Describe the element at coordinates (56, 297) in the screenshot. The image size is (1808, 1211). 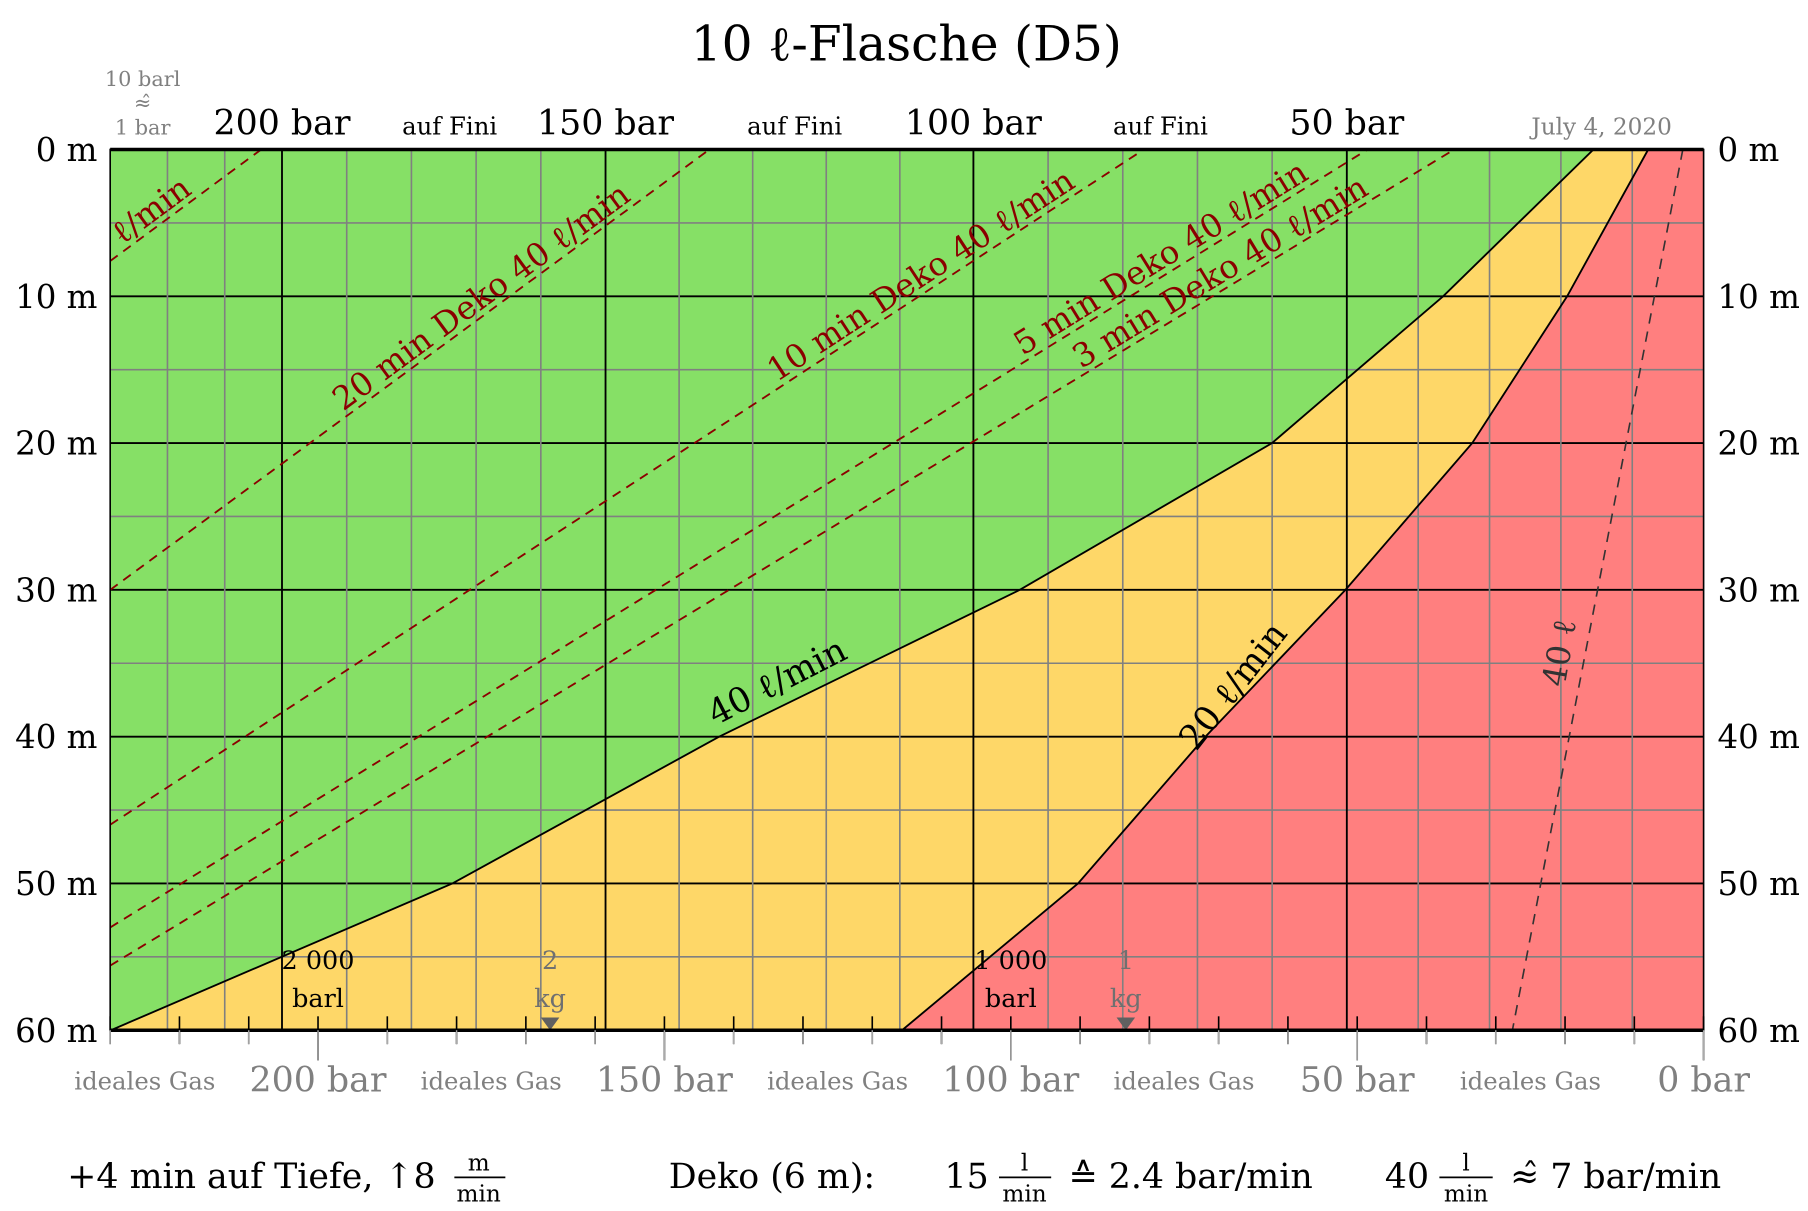
I see `y-tick-label-left: 10 m` at that location.